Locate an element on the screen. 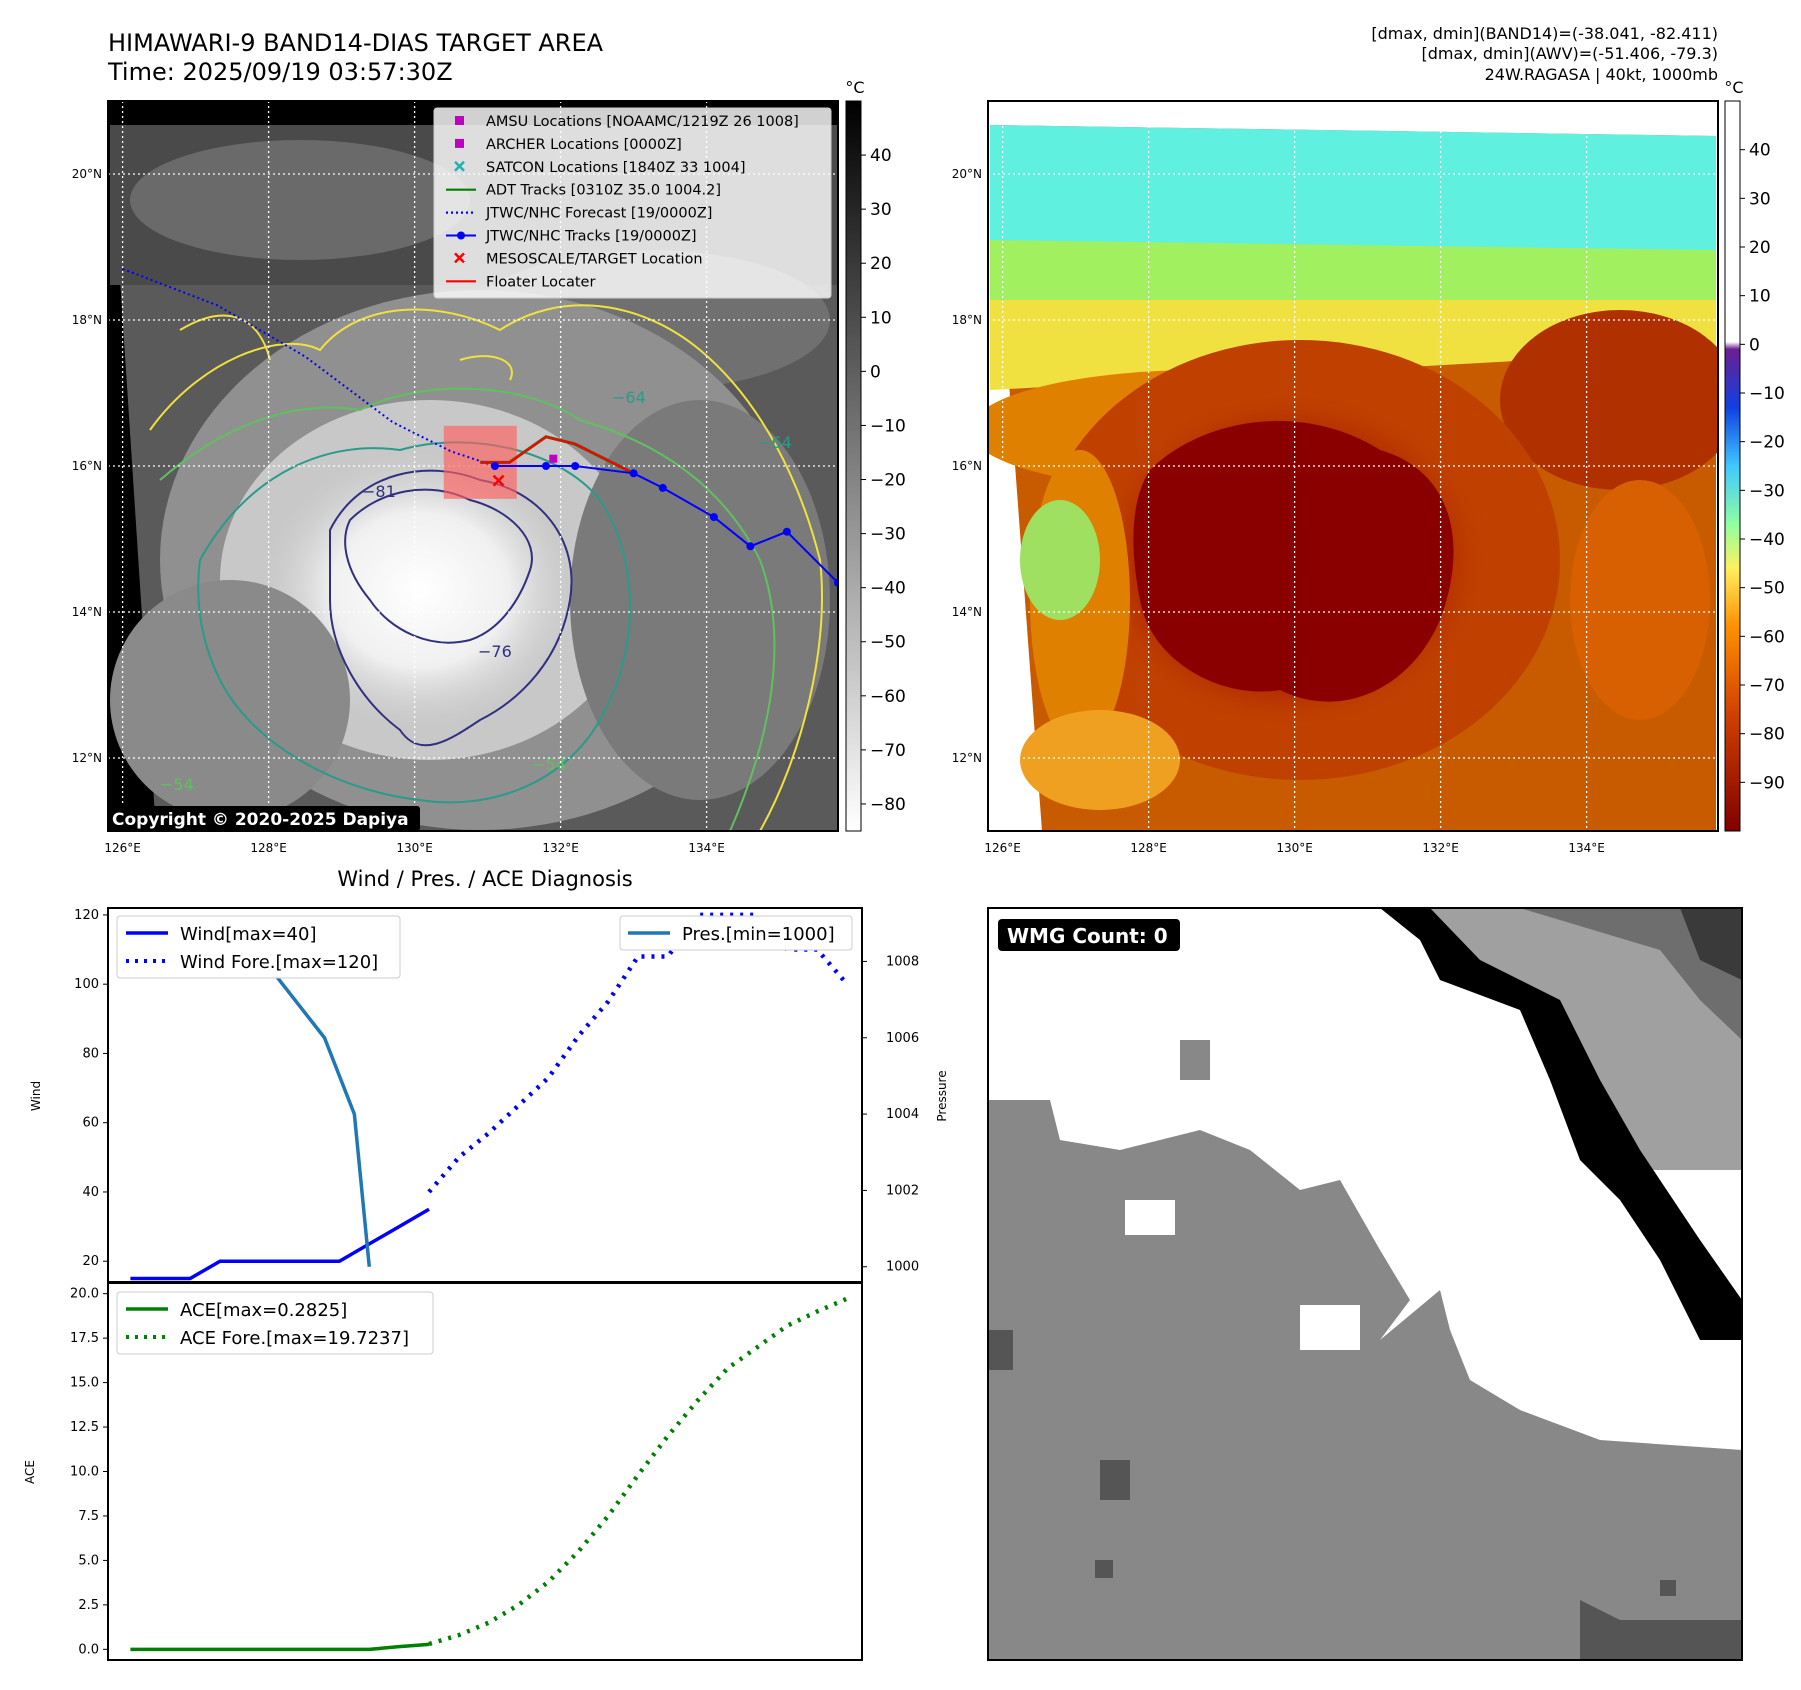 The image size is (1801, 1690). contour-label-54a: −54 is located at coordinates (549, 764).